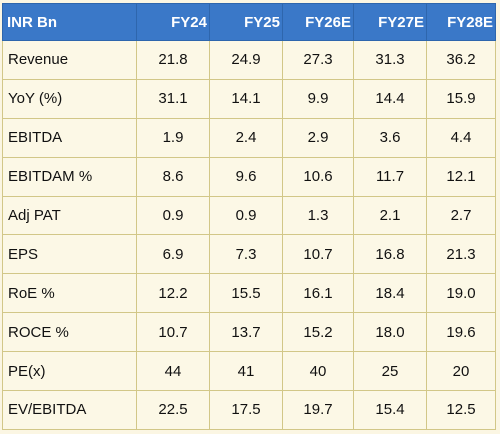  What do you see at coordinates (390, 332) in the screenshot?
I see `table-cell: 18.0` at bounding box center [390, 332].